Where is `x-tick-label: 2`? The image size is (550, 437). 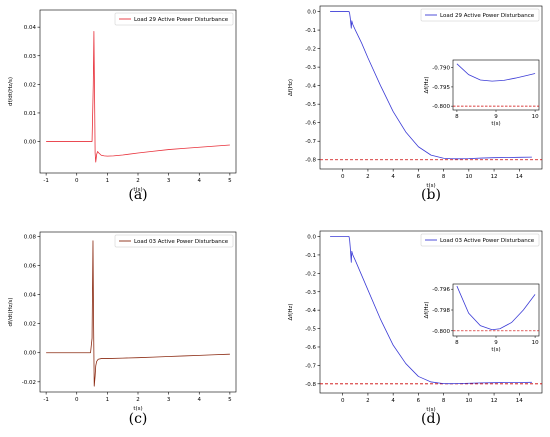 x-tick-label: 2 is located at coordinates (368, 401).